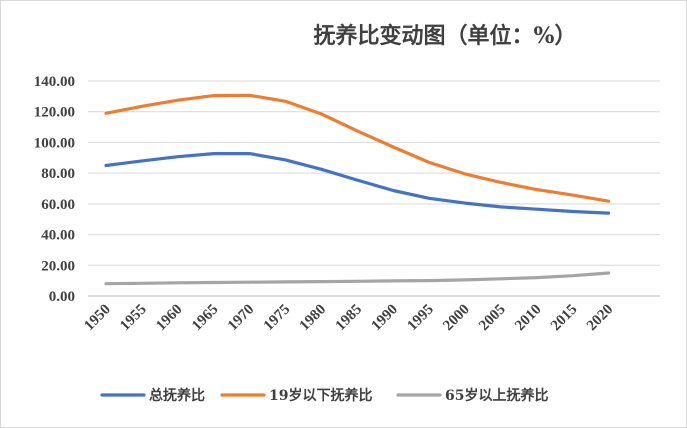 Image resolution: width=687 pixels, height=428 pixels. I want to click on x-tick-label: 2010, so click(528, 318).